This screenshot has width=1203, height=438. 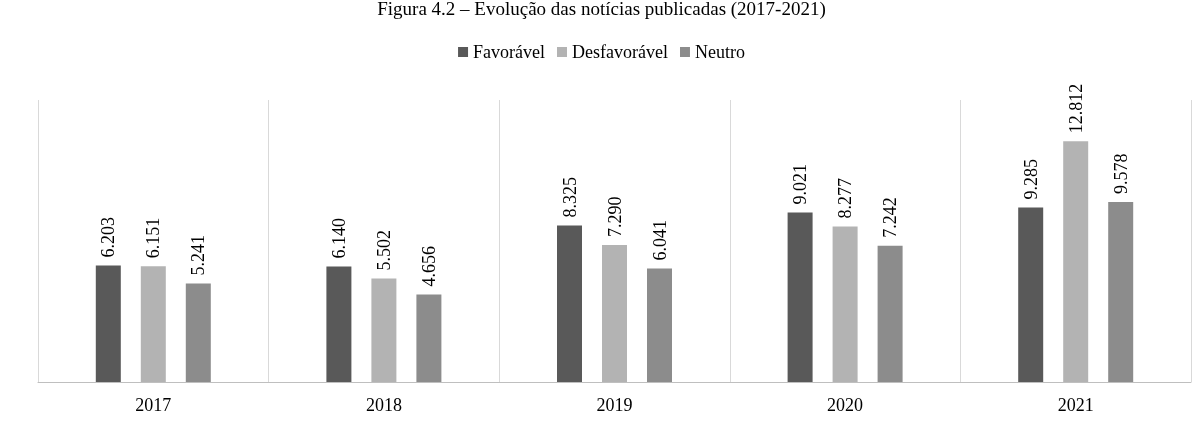 What do you see at coordinates (601, 10) in the screenshot?
I see `chart-title: Figura 4.2 – Evolução das notícias publicadas (2017-2021)` at bounding box center [601, 10].